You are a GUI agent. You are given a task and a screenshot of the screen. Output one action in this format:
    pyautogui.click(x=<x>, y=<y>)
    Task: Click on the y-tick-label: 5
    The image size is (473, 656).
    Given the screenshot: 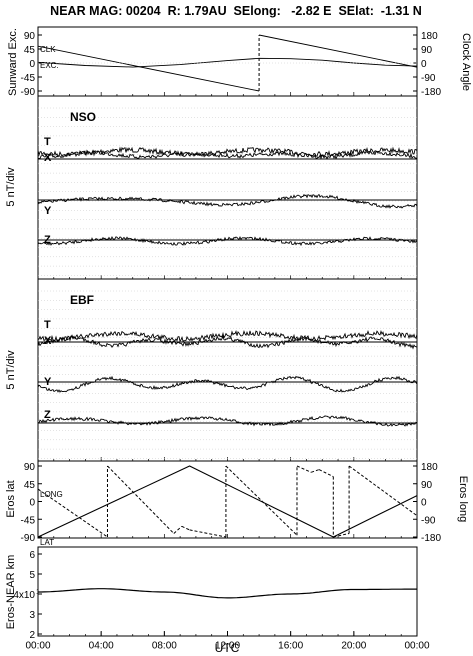 What is the action you would take?
    pyautogui.click(x=32, y=575)
    